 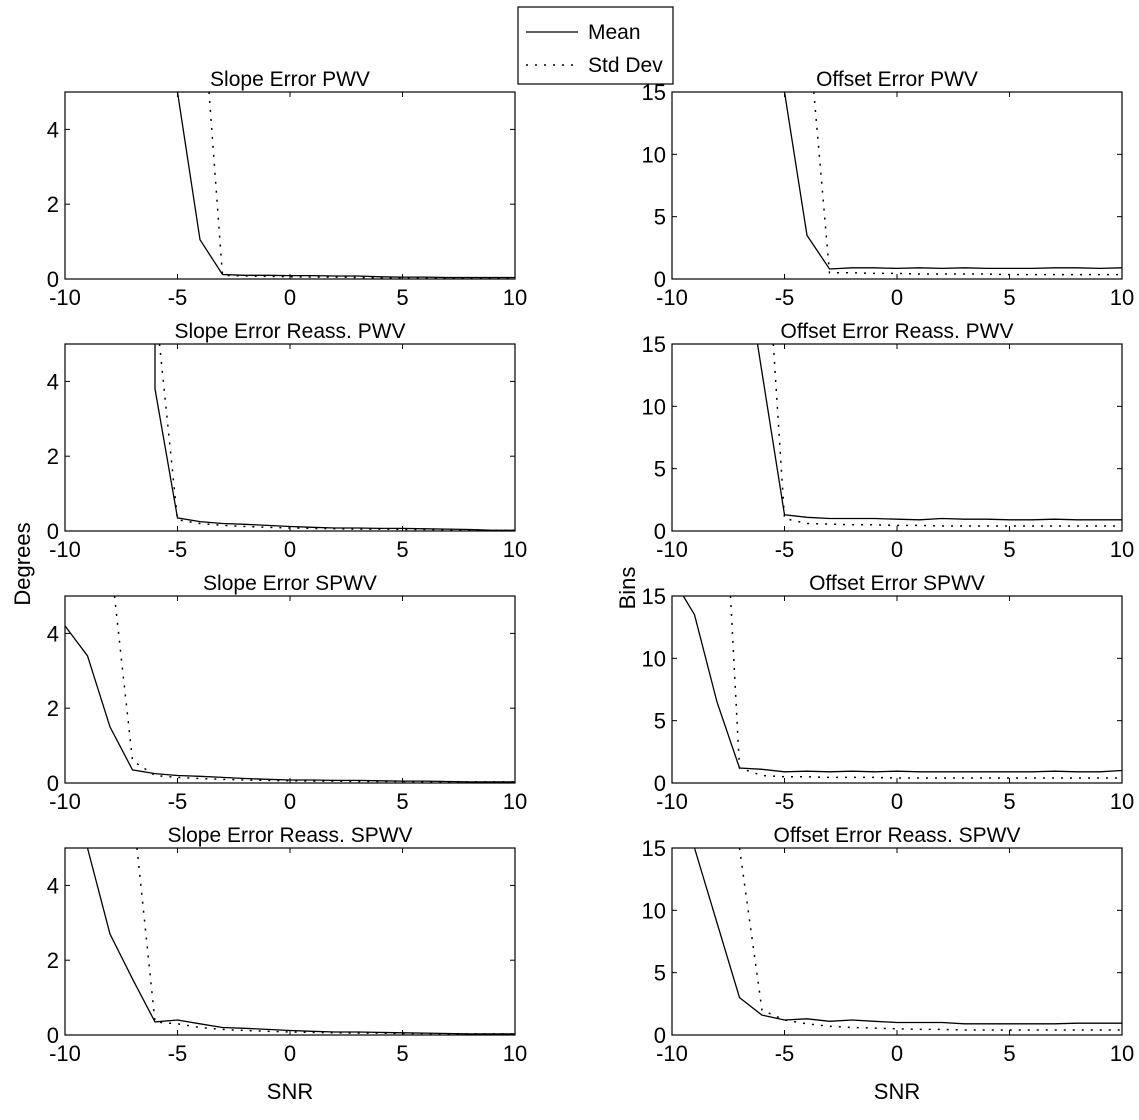 I want to click on left-ylabel: Degrees, so click(x=22, y=563).